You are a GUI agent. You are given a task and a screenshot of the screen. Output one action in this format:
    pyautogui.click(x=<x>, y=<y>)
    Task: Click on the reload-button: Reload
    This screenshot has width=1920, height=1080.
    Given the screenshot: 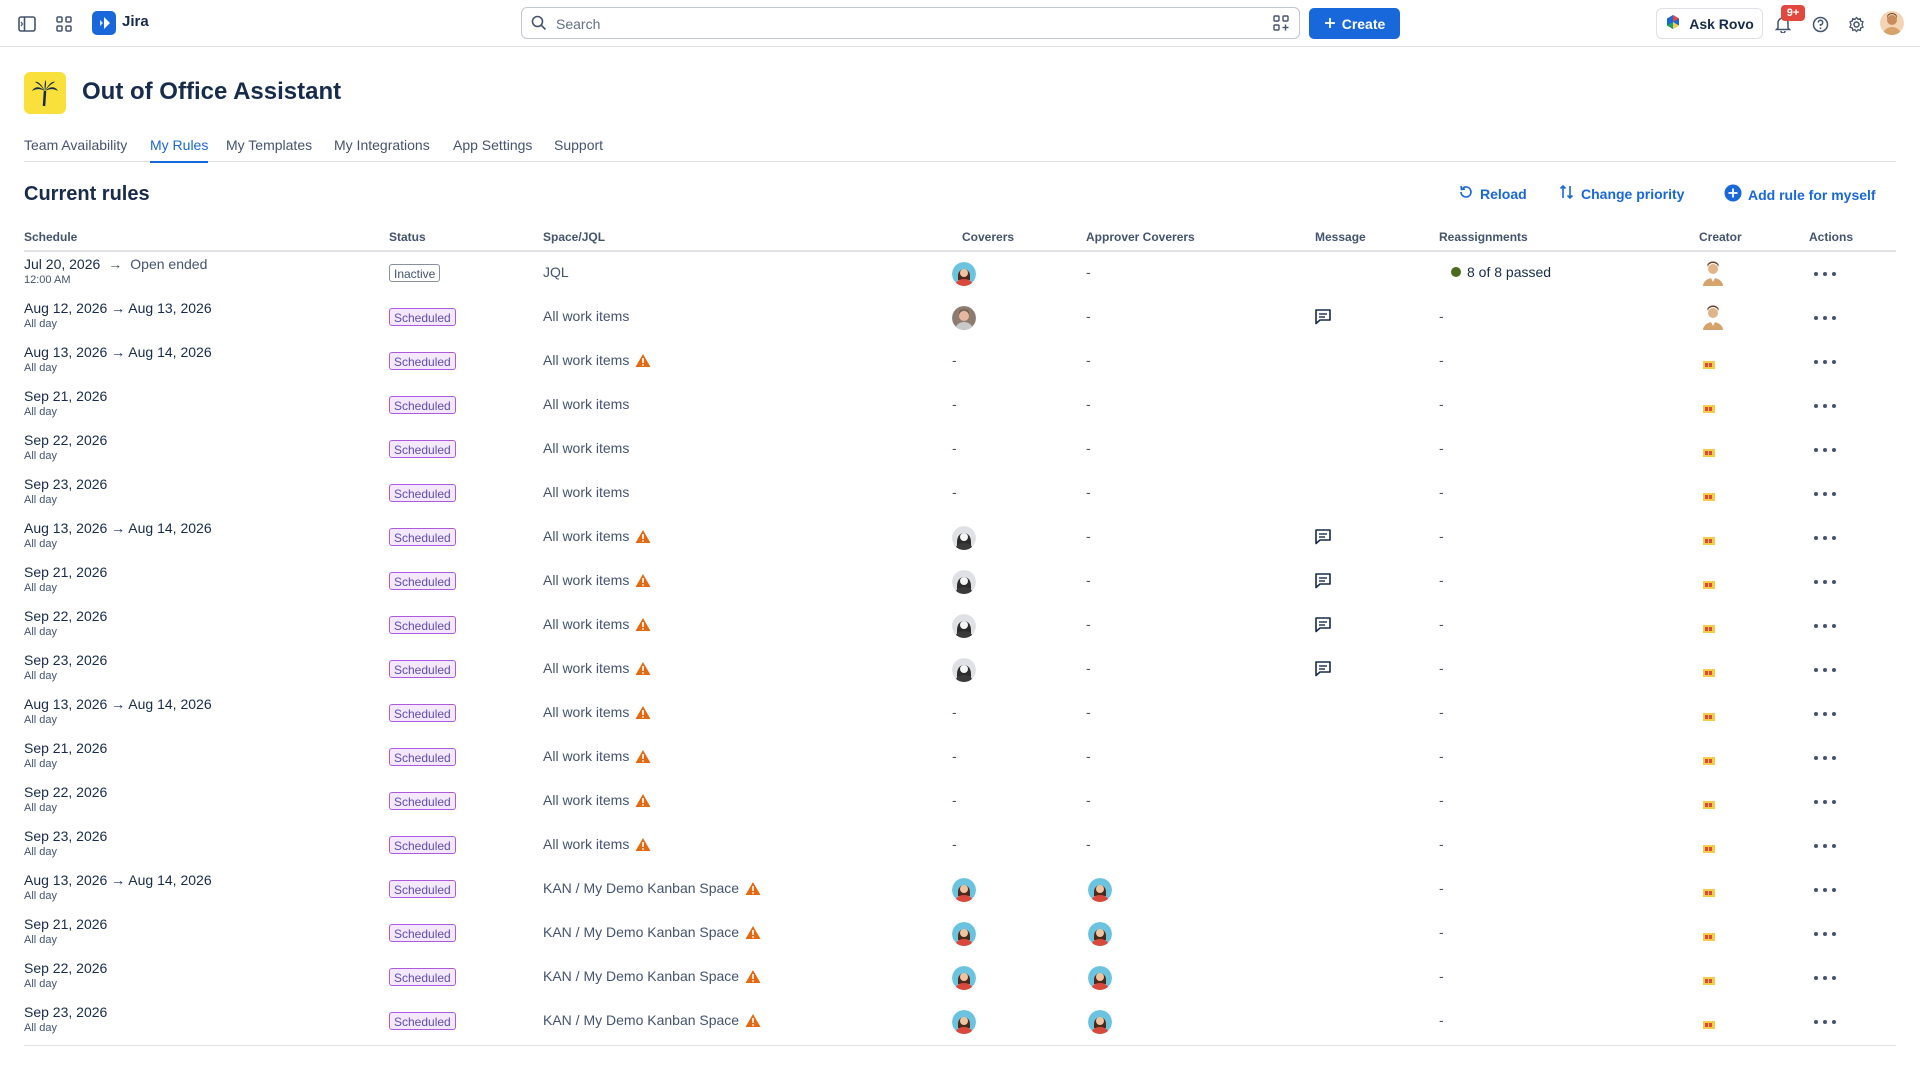 What is the action you would take?
    pyautogui.click(x=1492, y=193)
    